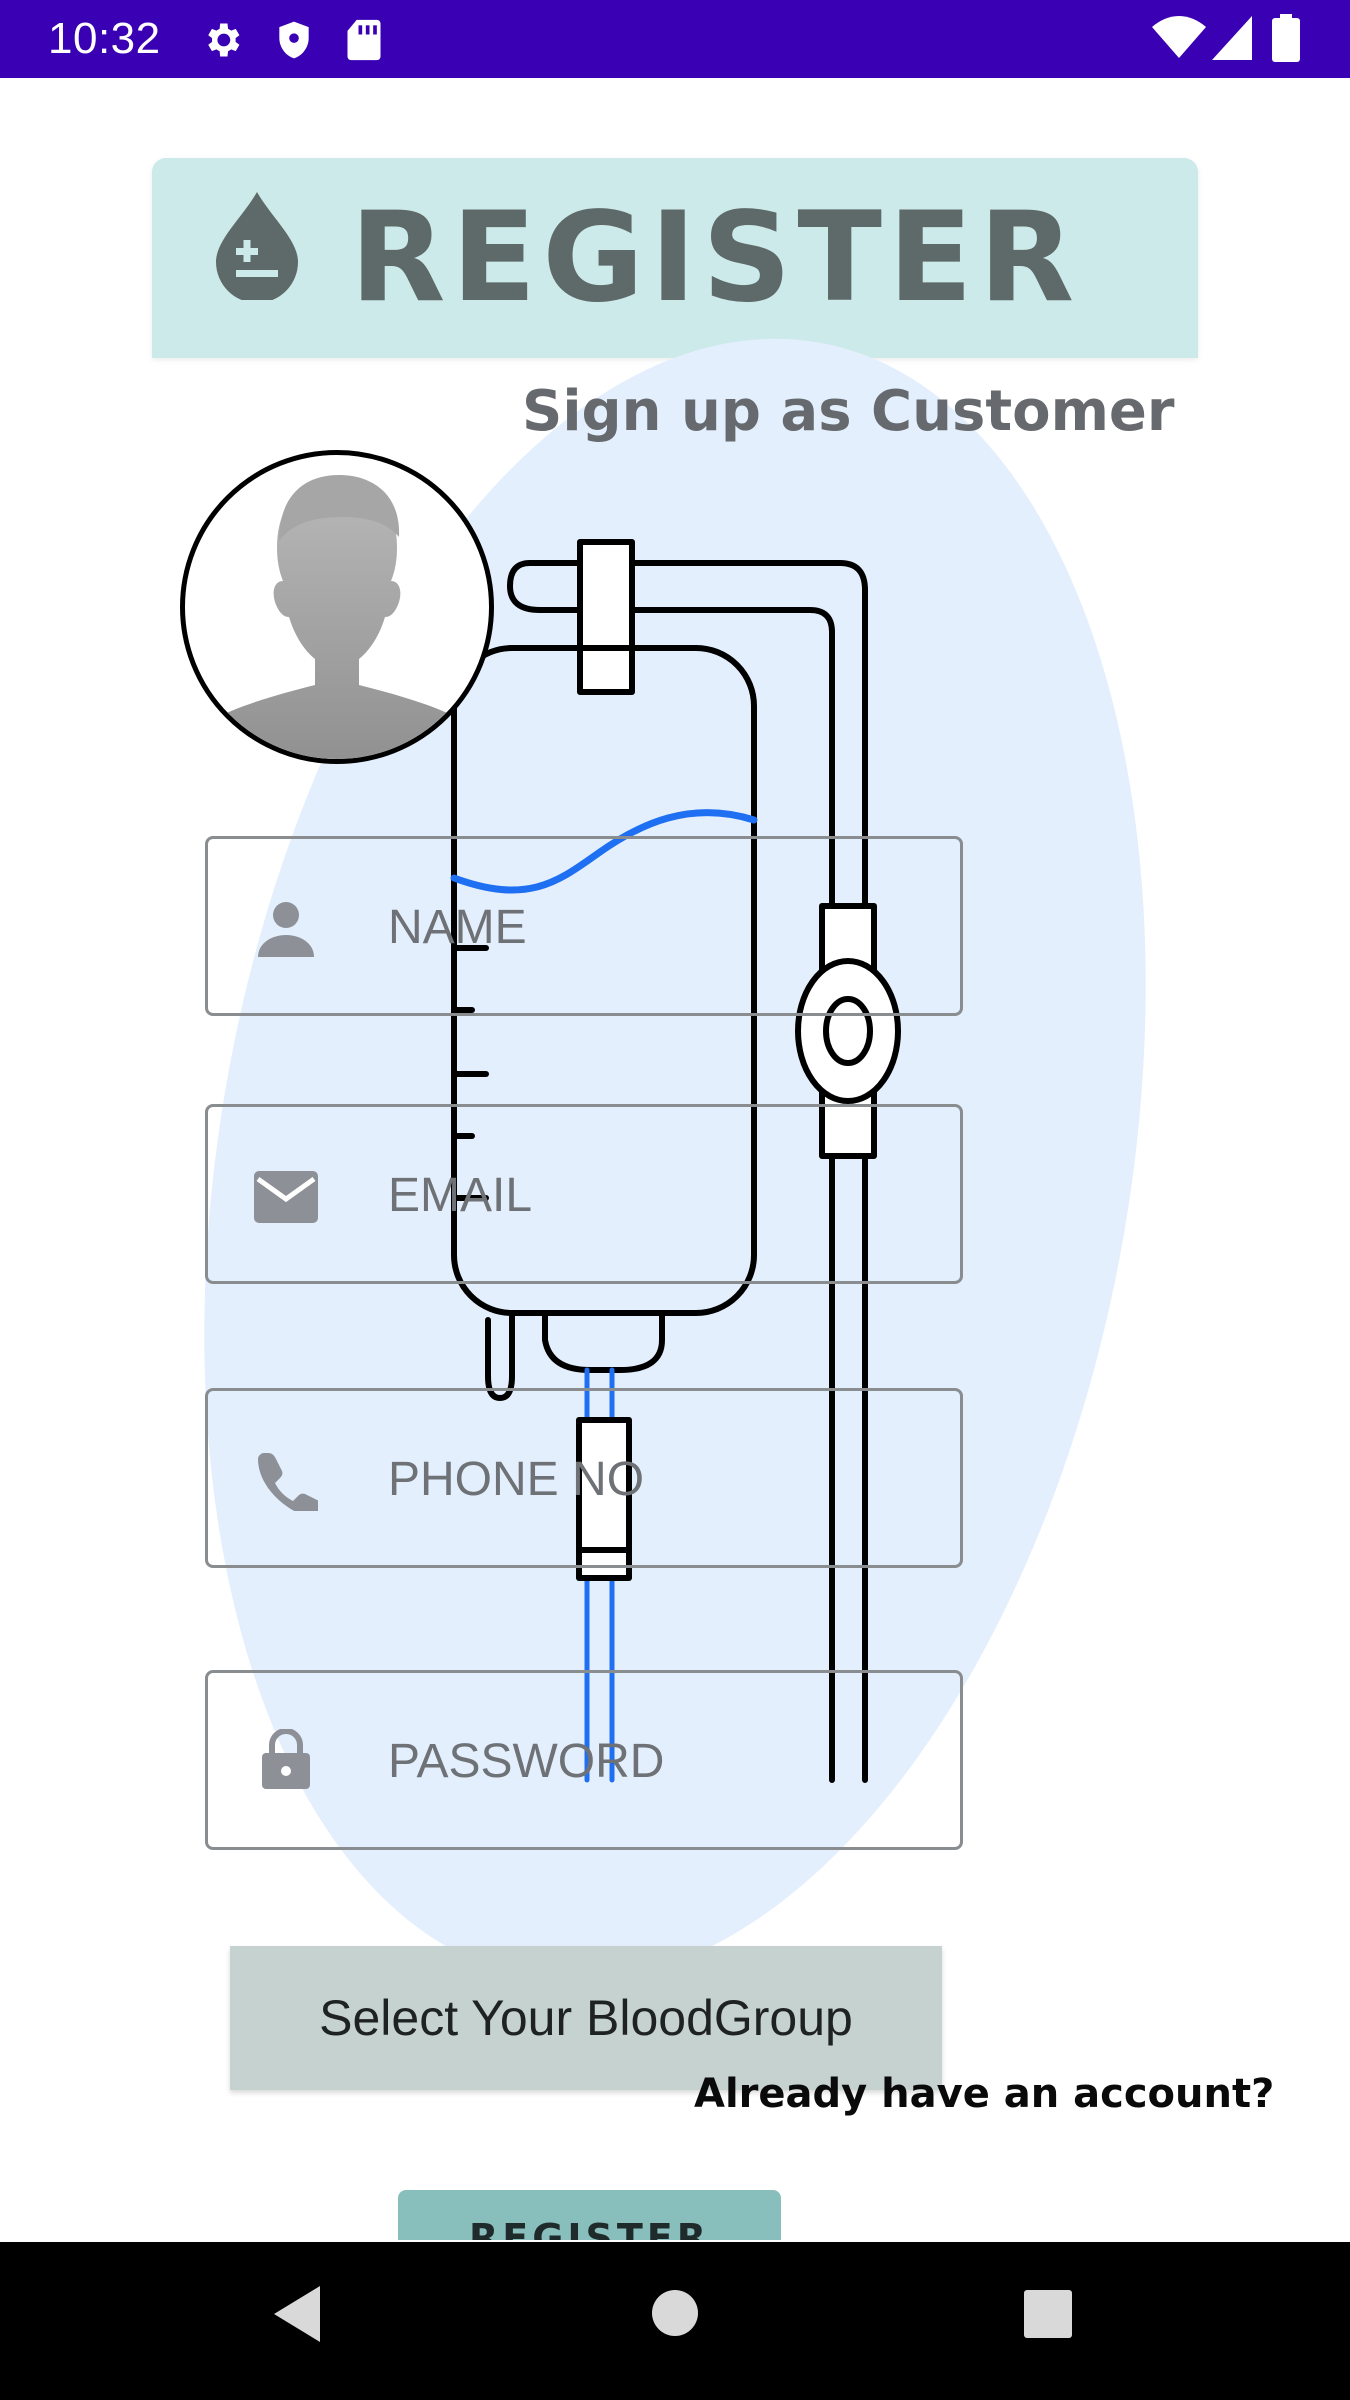 The height and width of the screenshot is (2400, 1350). I want to click on wifi-icon, so click(1179, 38).